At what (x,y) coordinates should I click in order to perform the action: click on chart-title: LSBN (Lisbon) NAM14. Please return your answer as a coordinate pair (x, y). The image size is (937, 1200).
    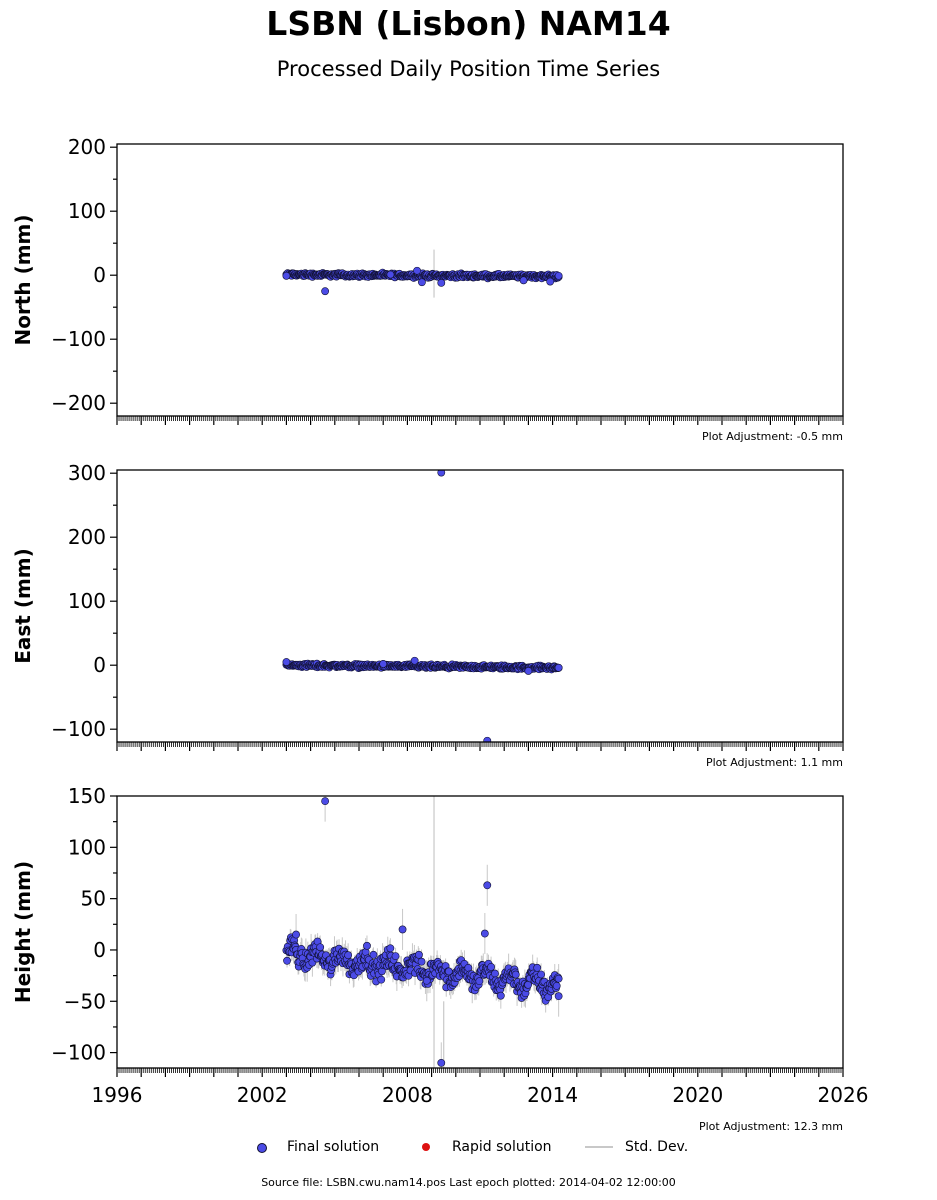
    Looking at the image, I should click on (468, 23).